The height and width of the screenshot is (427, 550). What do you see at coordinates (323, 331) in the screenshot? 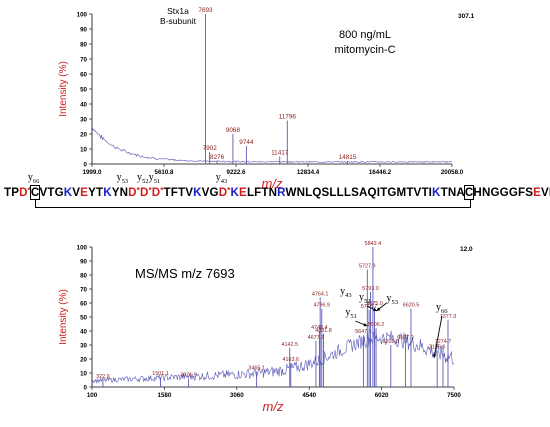
I see `peak-label: 4831.8` at bounding box center [323, 331].